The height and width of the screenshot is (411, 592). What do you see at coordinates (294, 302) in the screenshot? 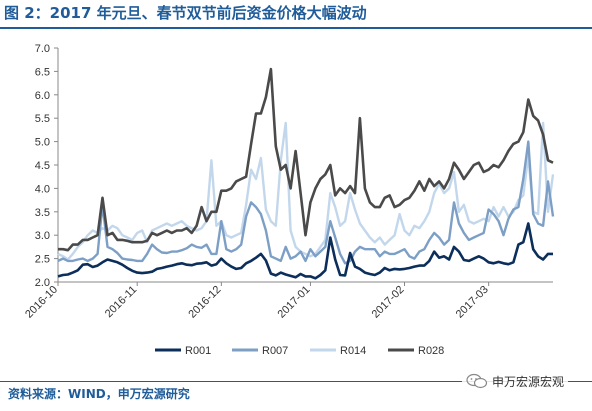
I see `x-tick-label: 2017-01` at bounding box center [294, 302].